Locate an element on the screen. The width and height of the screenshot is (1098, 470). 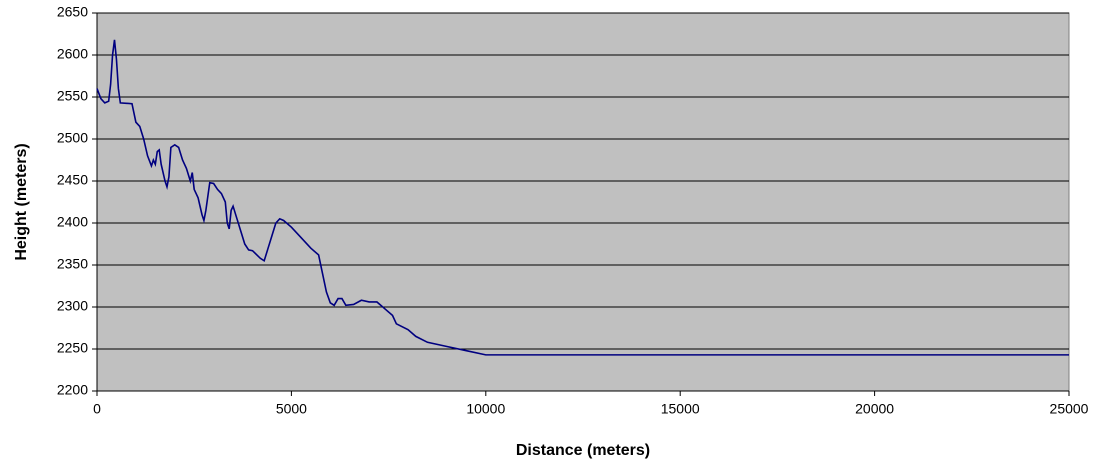
x-tick-label: 10000 is located at coordinates (485, 409).